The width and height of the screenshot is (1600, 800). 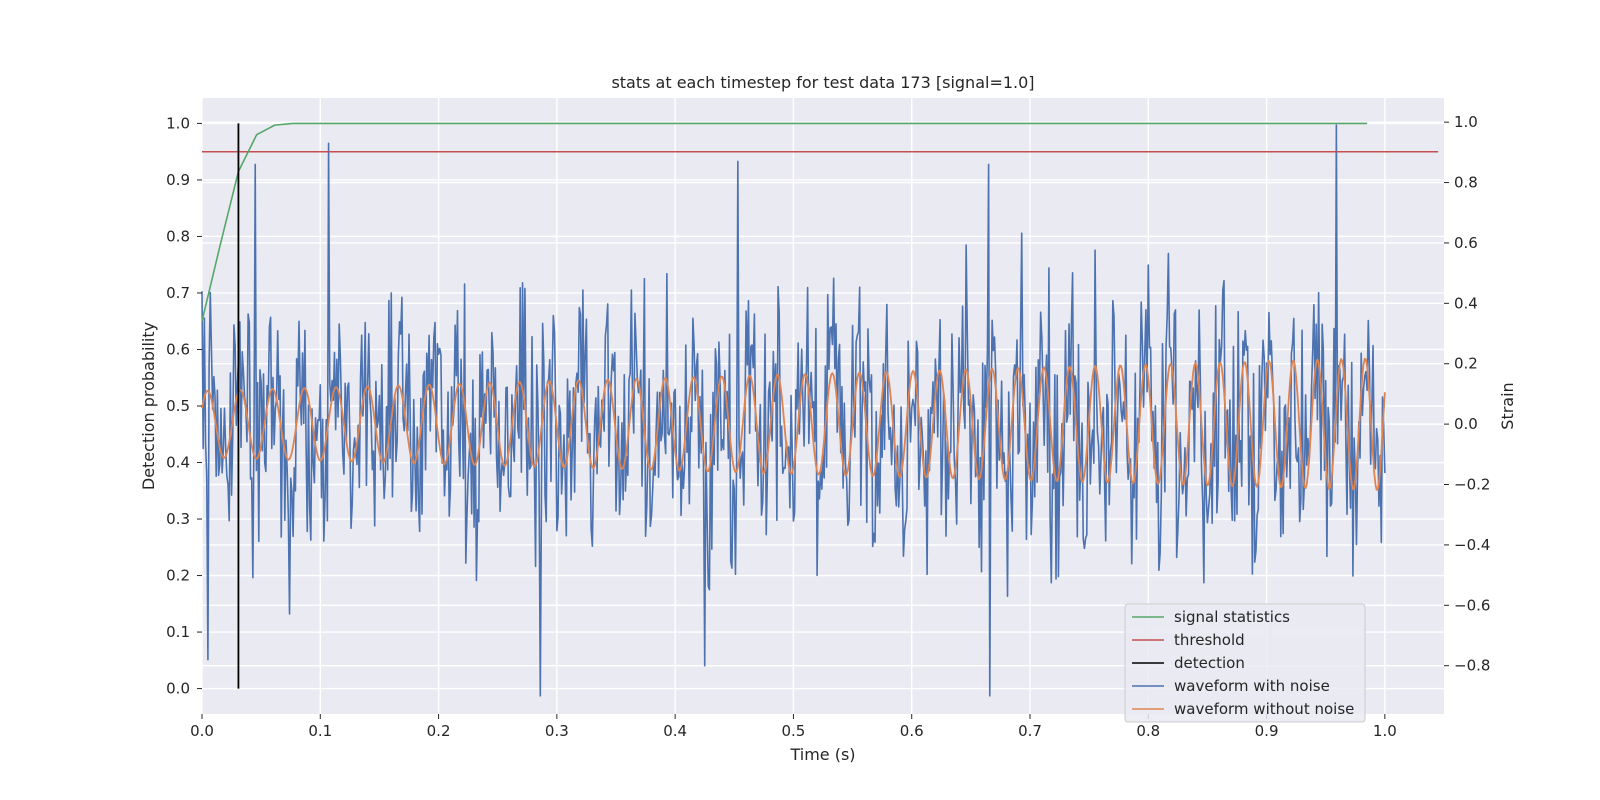 I want to click on x-tick-label: 0.7, so click(x=1030, y=731).